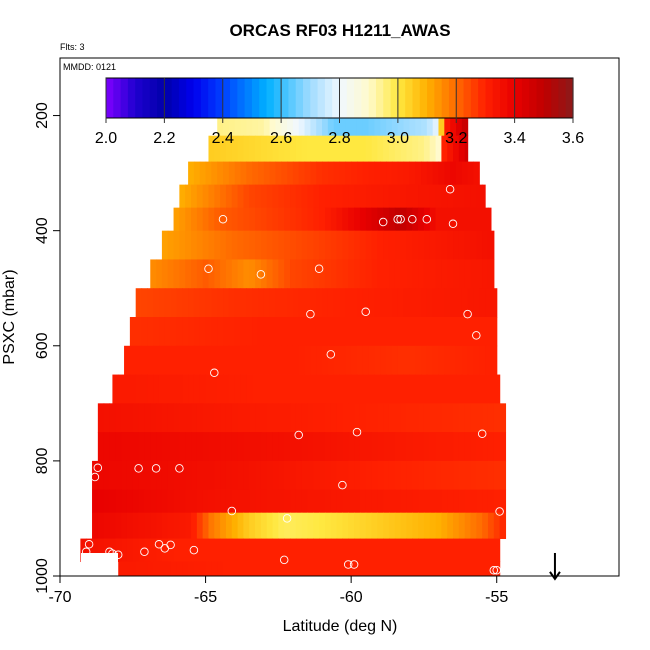  What do you see at coordinates (573, 138) in the screenshot?
I see `colorbar-tick-label: 3.6` at bounding box center [573, 138].